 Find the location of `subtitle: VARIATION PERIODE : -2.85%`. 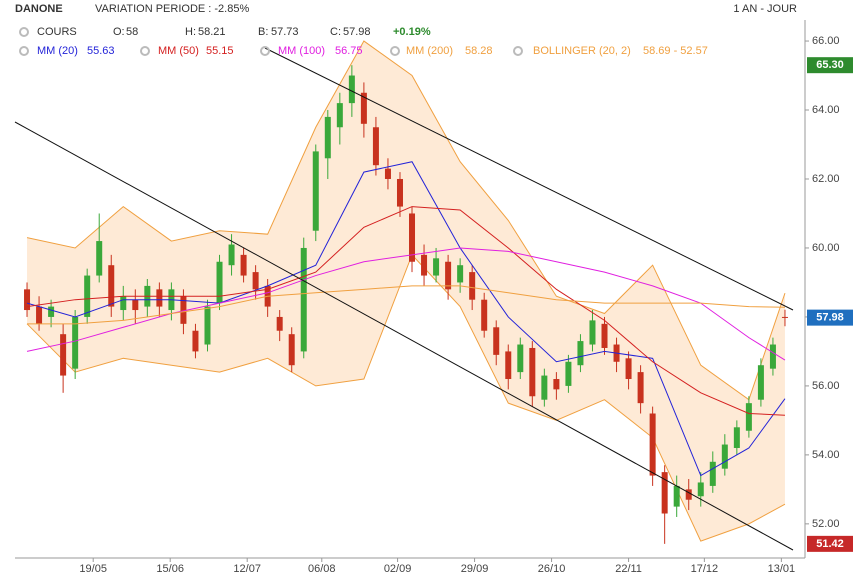

subtitle: VARIATION PERIODE : -2.85% is located at coordinates (172, 9).